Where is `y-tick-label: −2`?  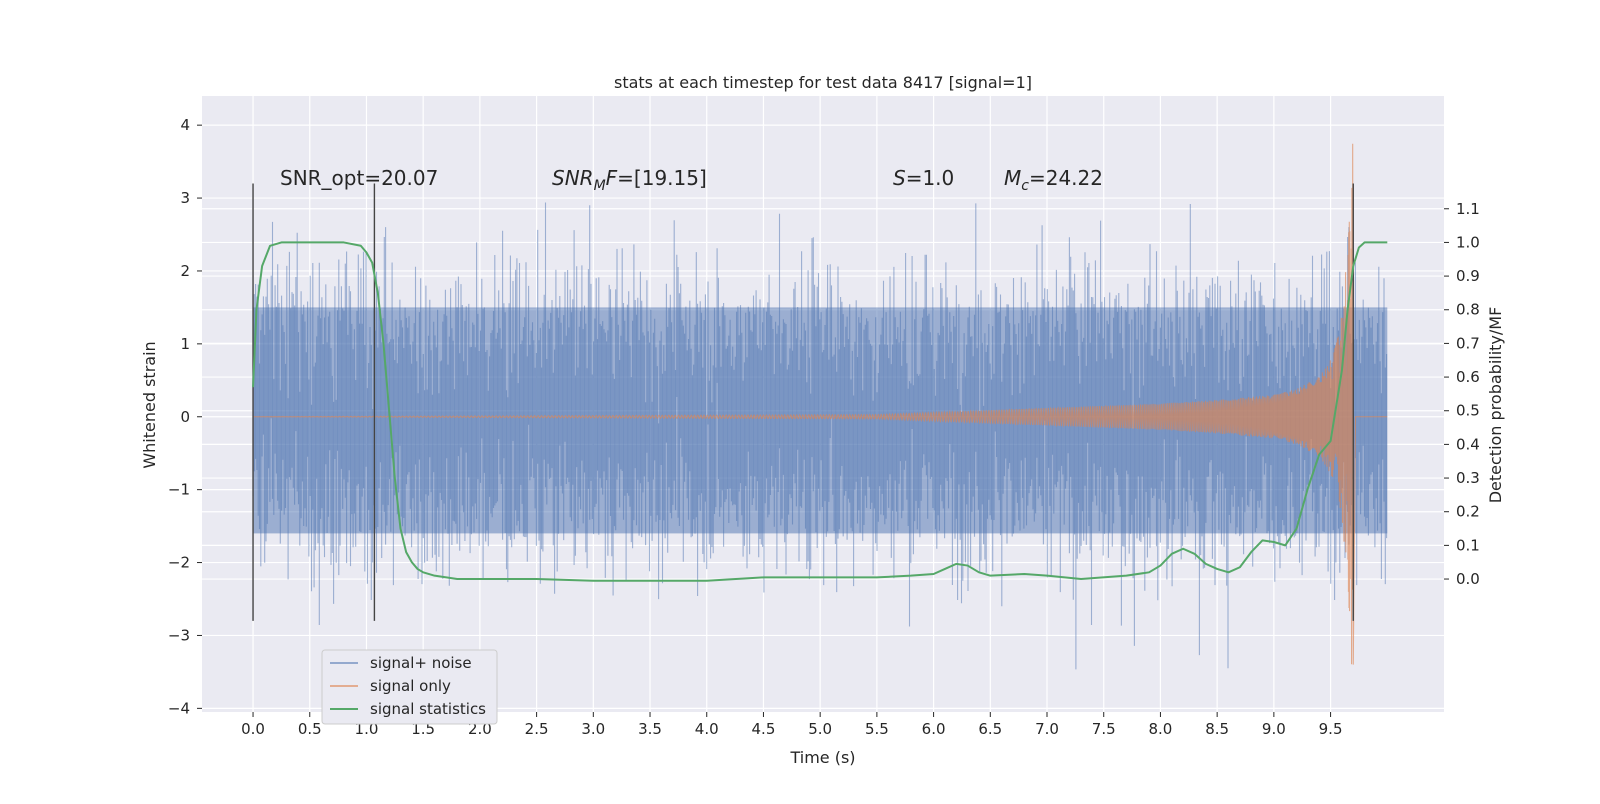 y-tick-label: −2 is located at coordinates (179, 563).